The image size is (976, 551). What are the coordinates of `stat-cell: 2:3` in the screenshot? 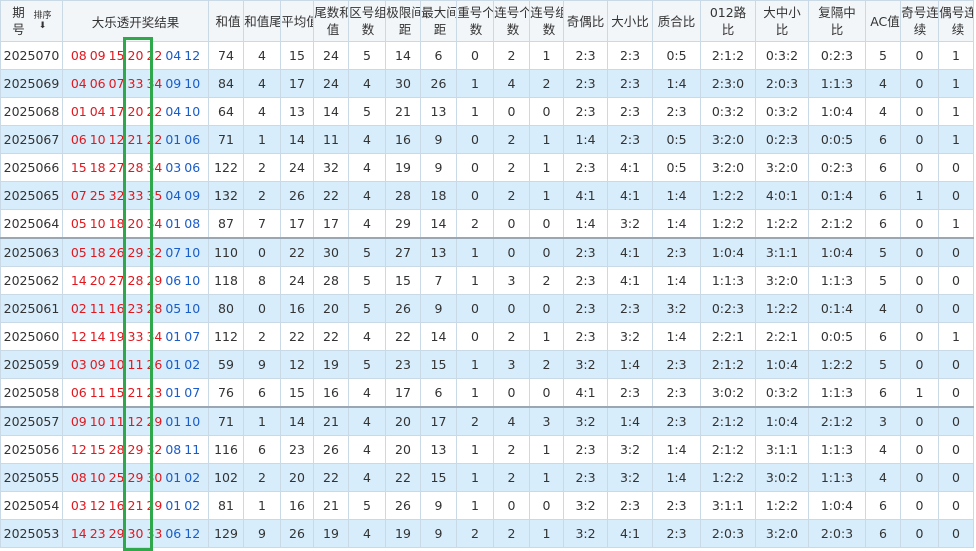 It's located at (676, 421).